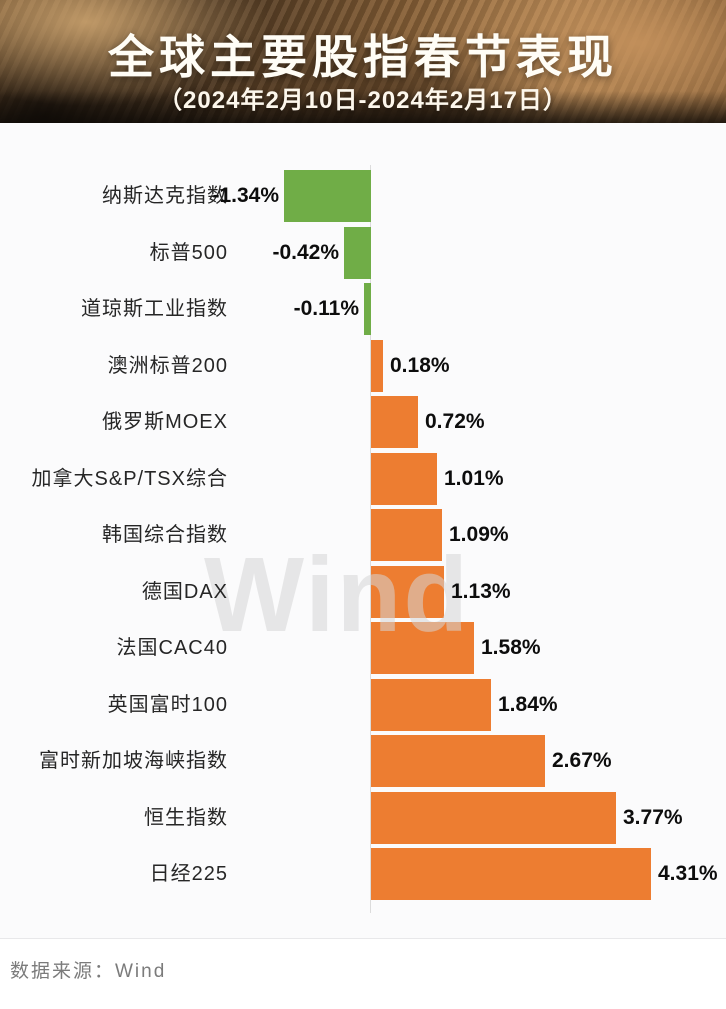  Describe the element at coordinates (88, 971) in the screenshot. I see `data-source-label: 数据来源：Wind` at that location.